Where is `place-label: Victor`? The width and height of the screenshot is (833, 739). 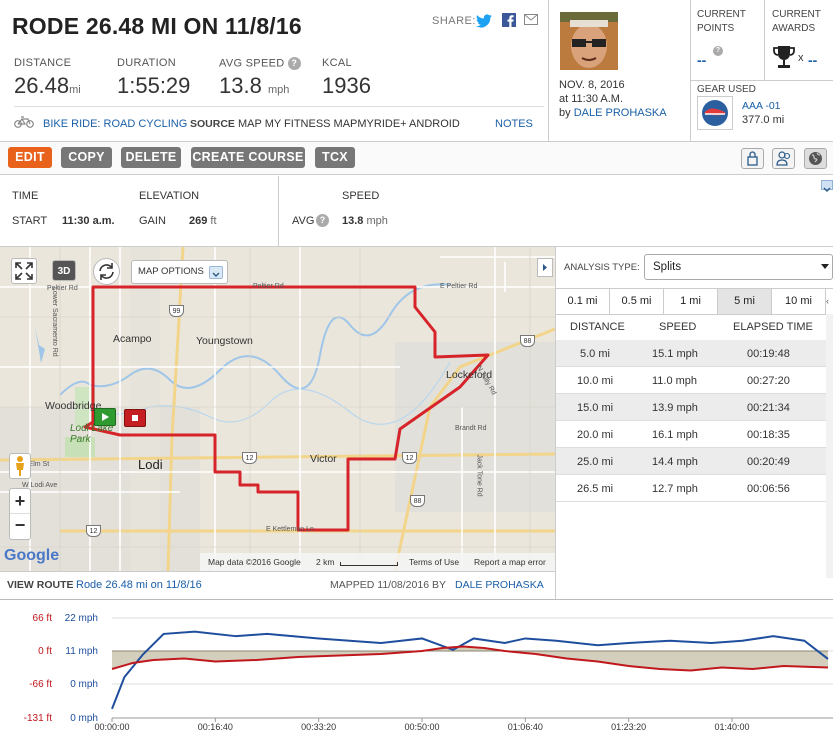 place-label: Victor is located at coordinates (323, 459).